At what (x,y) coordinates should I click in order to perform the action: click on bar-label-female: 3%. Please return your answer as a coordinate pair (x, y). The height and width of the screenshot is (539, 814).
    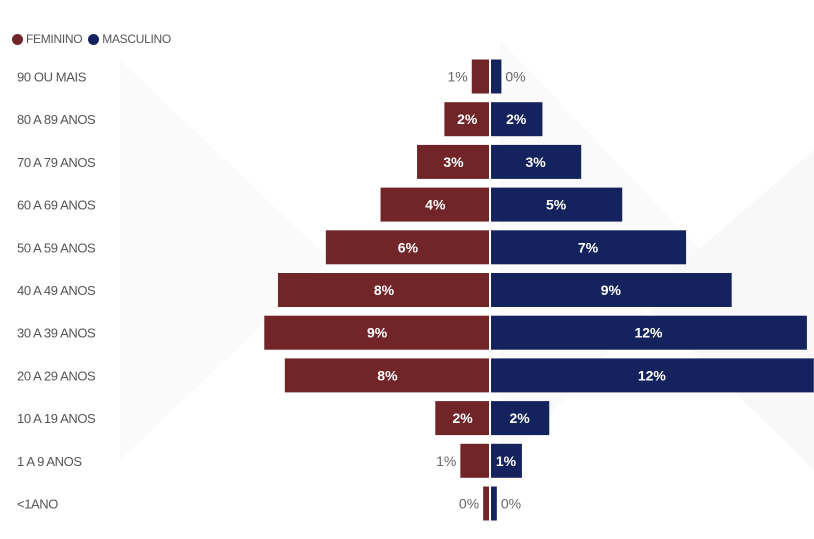
    Looking at the image, I should click on (453, 162).